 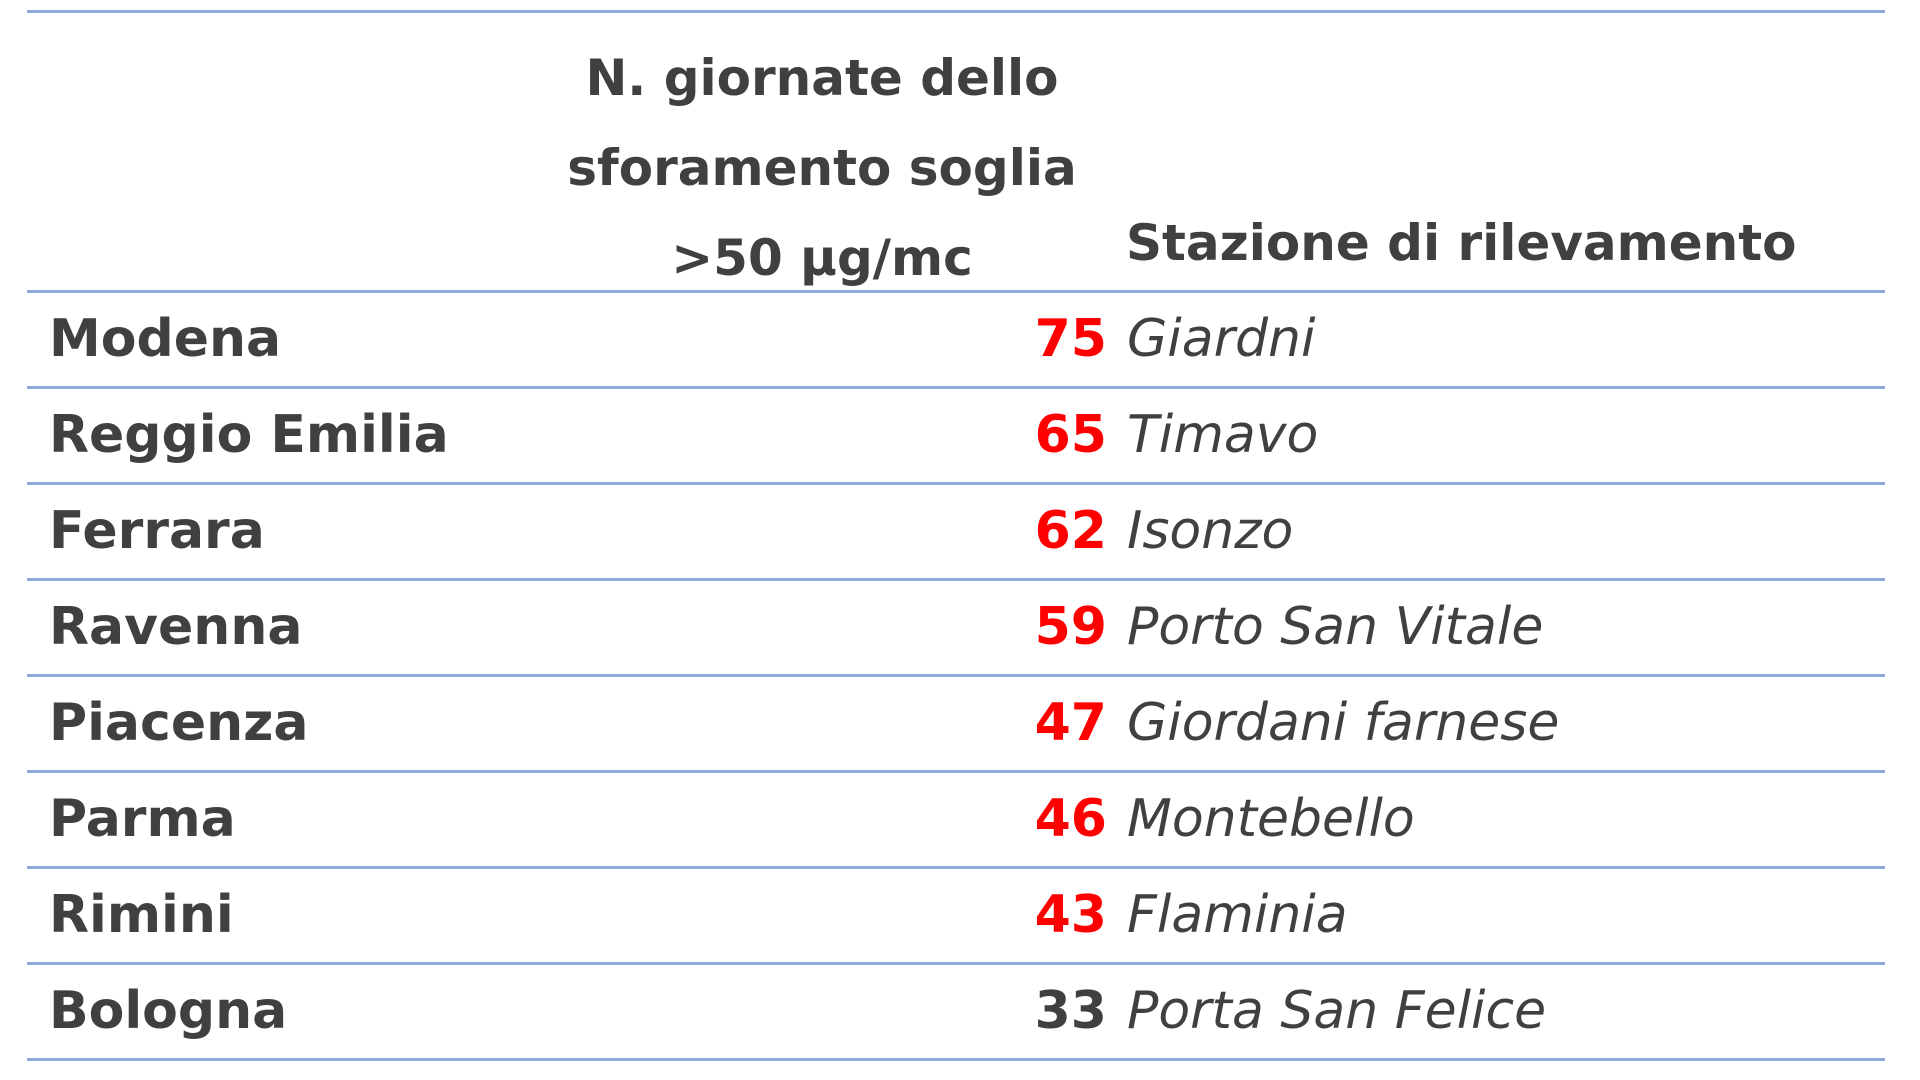 I want to click on cell-count: 33, so click(x=1070, y=1011).